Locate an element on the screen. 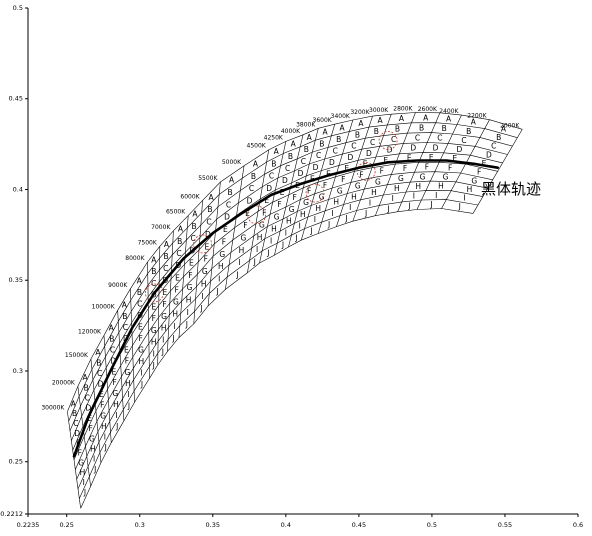 The height and width of the screenshot is (536, 592). x-tick-label: 0.35 is located at coordinates (213, 525).